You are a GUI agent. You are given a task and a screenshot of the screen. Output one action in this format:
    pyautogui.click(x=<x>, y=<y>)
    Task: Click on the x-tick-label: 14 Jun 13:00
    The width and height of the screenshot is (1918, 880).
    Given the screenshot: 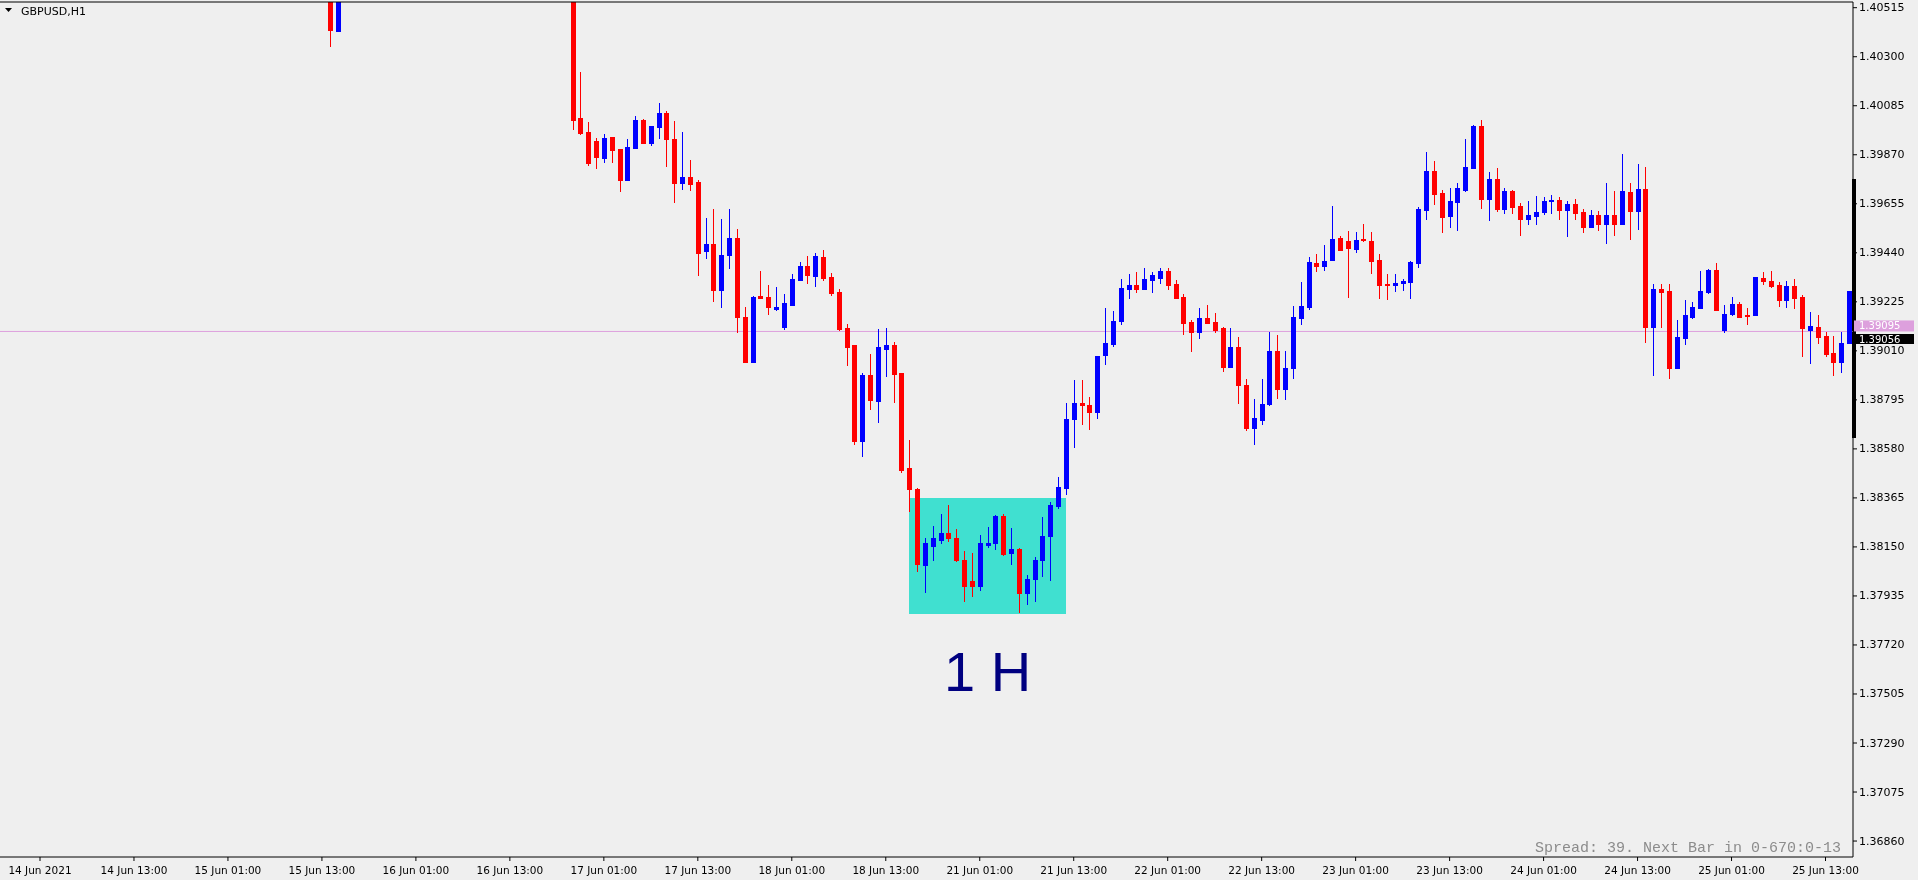 What is the action you would take?
    pyautogui.click(x=134, y=870)
    